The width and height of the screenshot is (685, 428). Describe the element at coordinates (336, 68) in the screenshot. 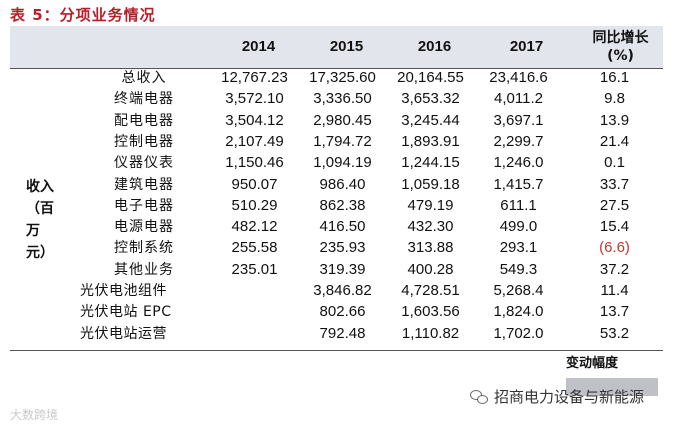

I see `header-divider` at that location.